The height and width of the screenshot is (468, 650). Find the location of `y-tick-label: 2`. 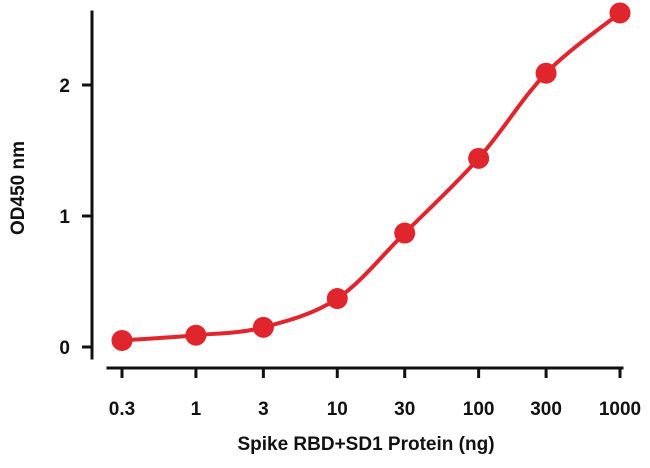

y-tick-label: 2 is located at coordinates (64, 86).